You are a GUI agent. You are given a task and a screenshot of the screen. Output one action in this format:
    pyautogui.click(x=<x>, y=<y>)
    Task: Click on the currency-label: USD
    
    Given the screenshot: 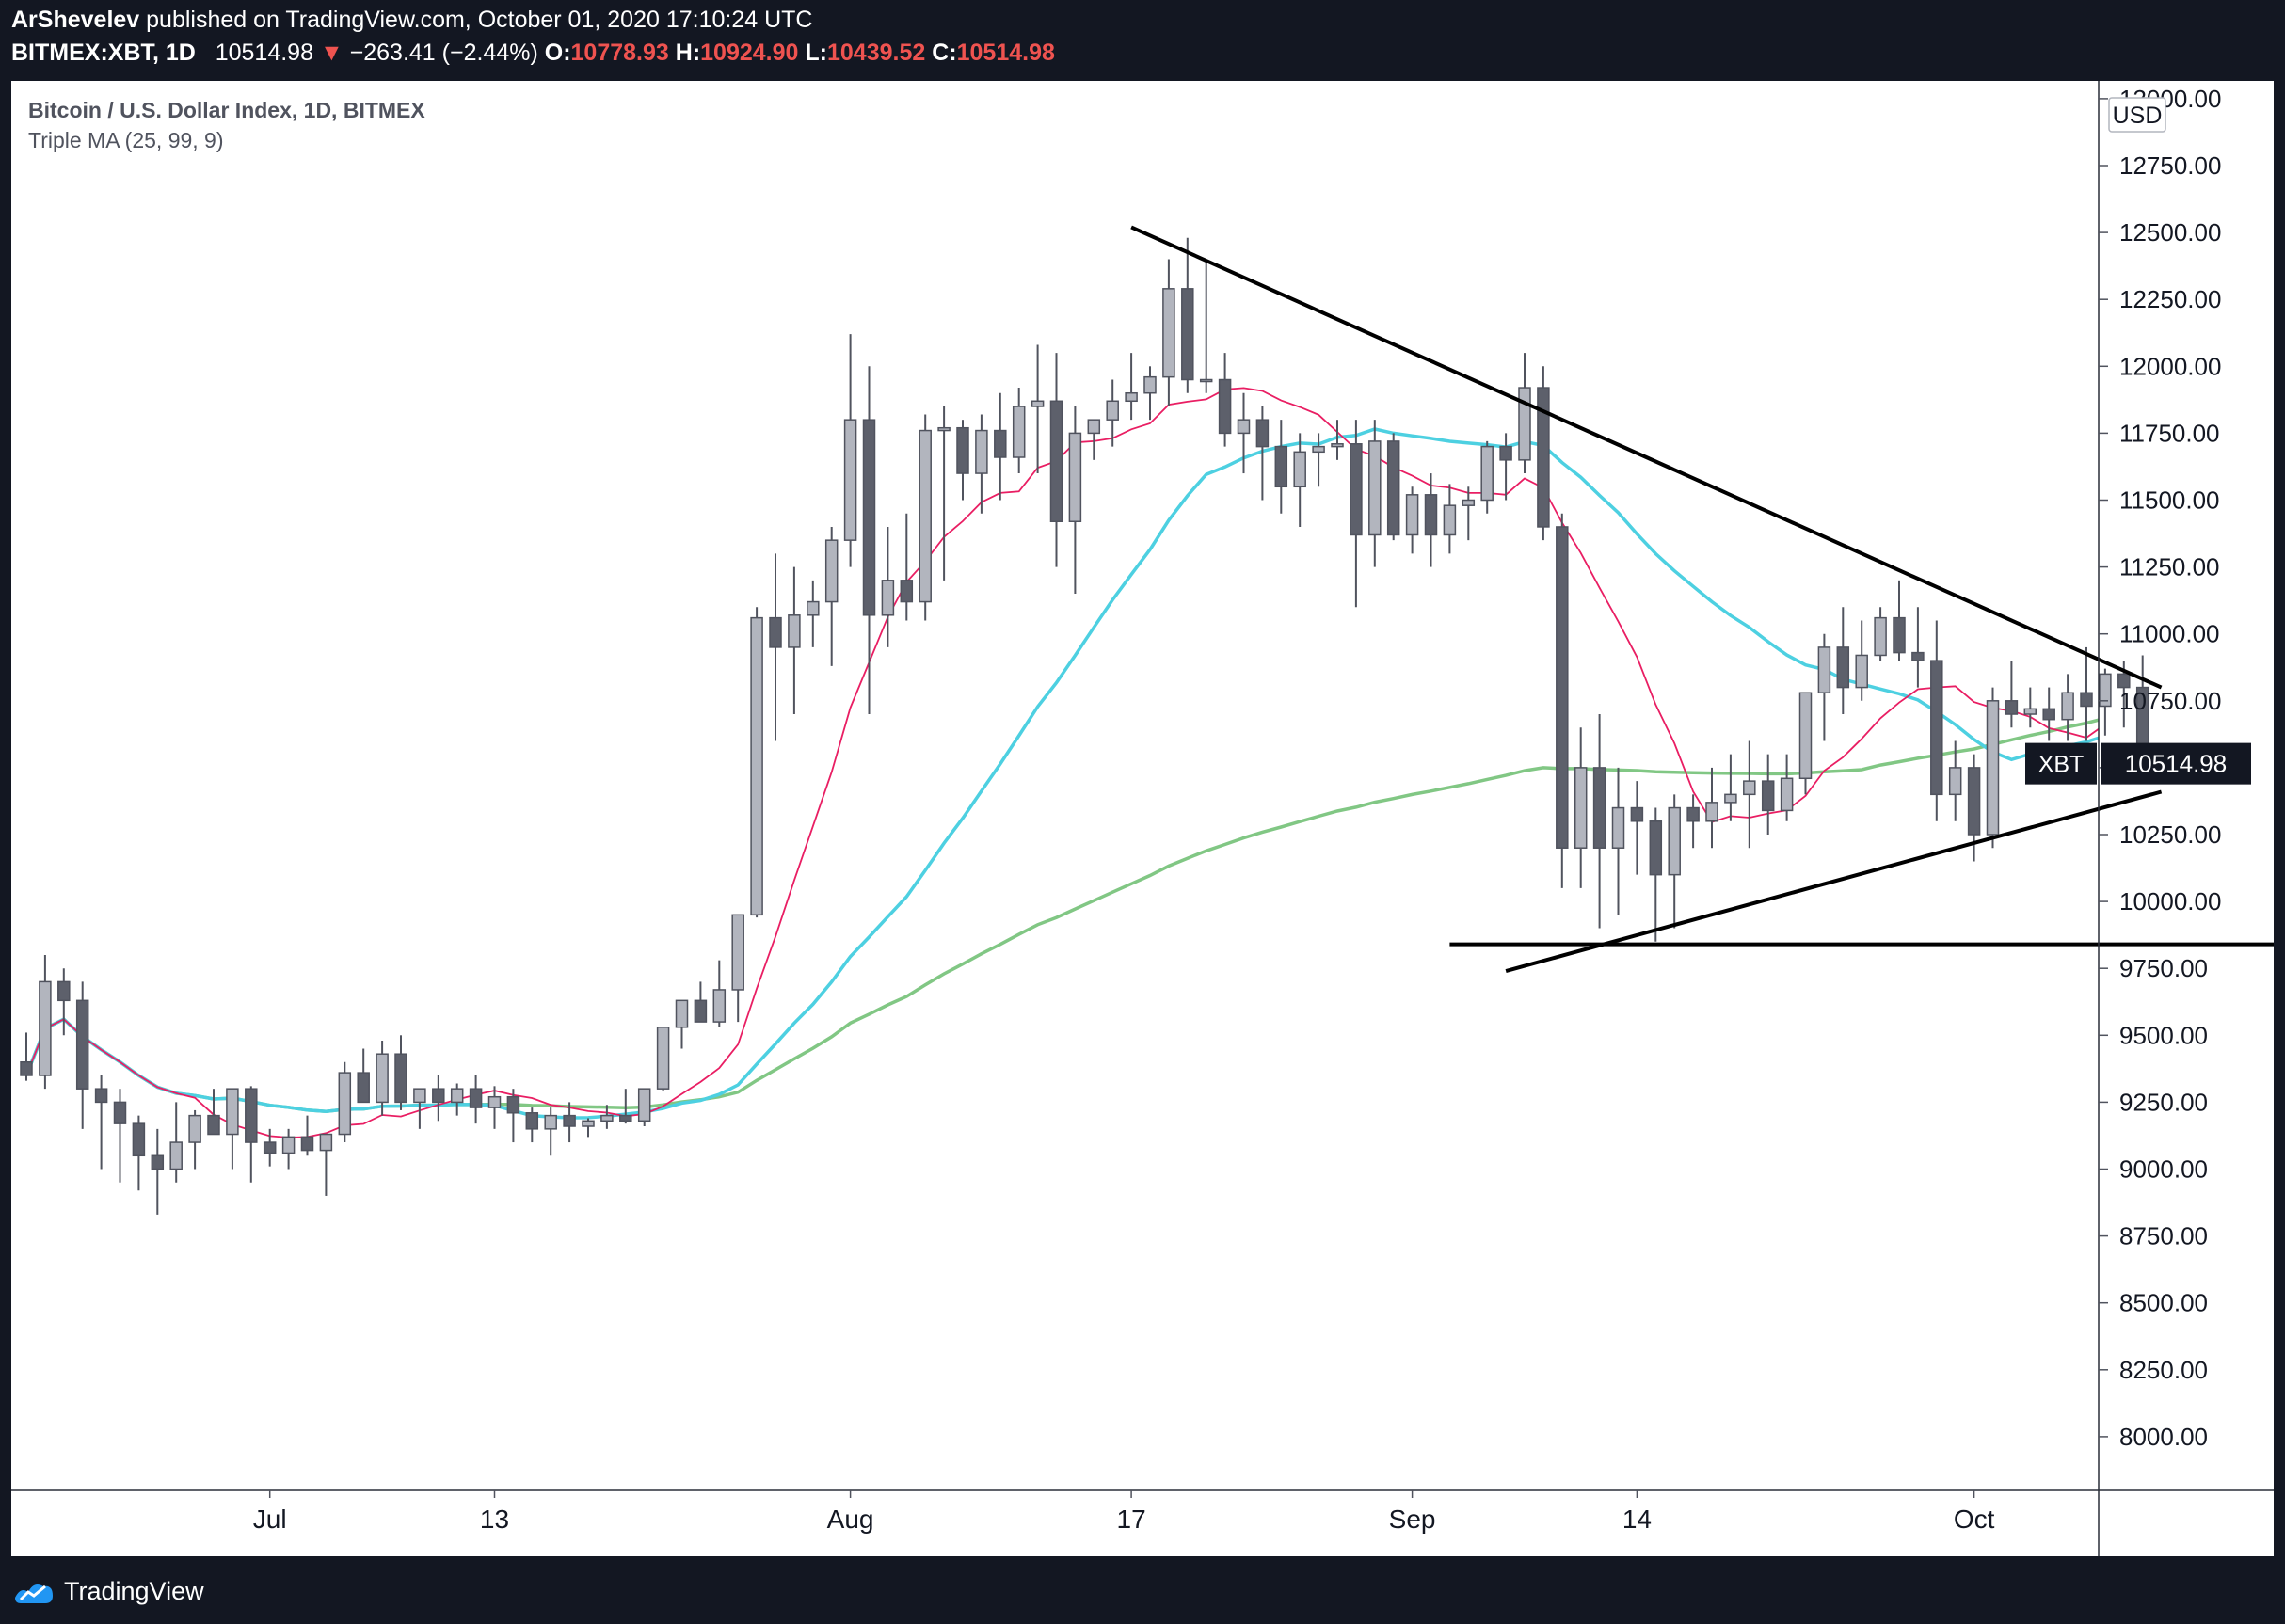 What is the action you would take?
    pyautogui.click(x=2138, y=116)
    